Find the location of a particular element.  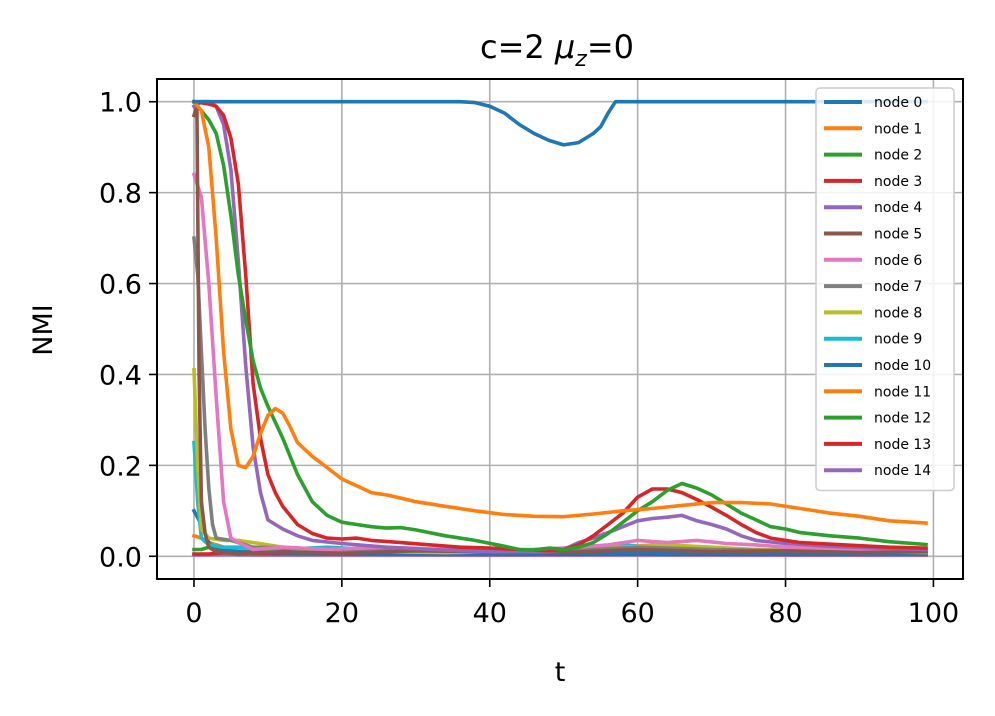

title-prefix: c=2 is located at coordinates (517, 47).